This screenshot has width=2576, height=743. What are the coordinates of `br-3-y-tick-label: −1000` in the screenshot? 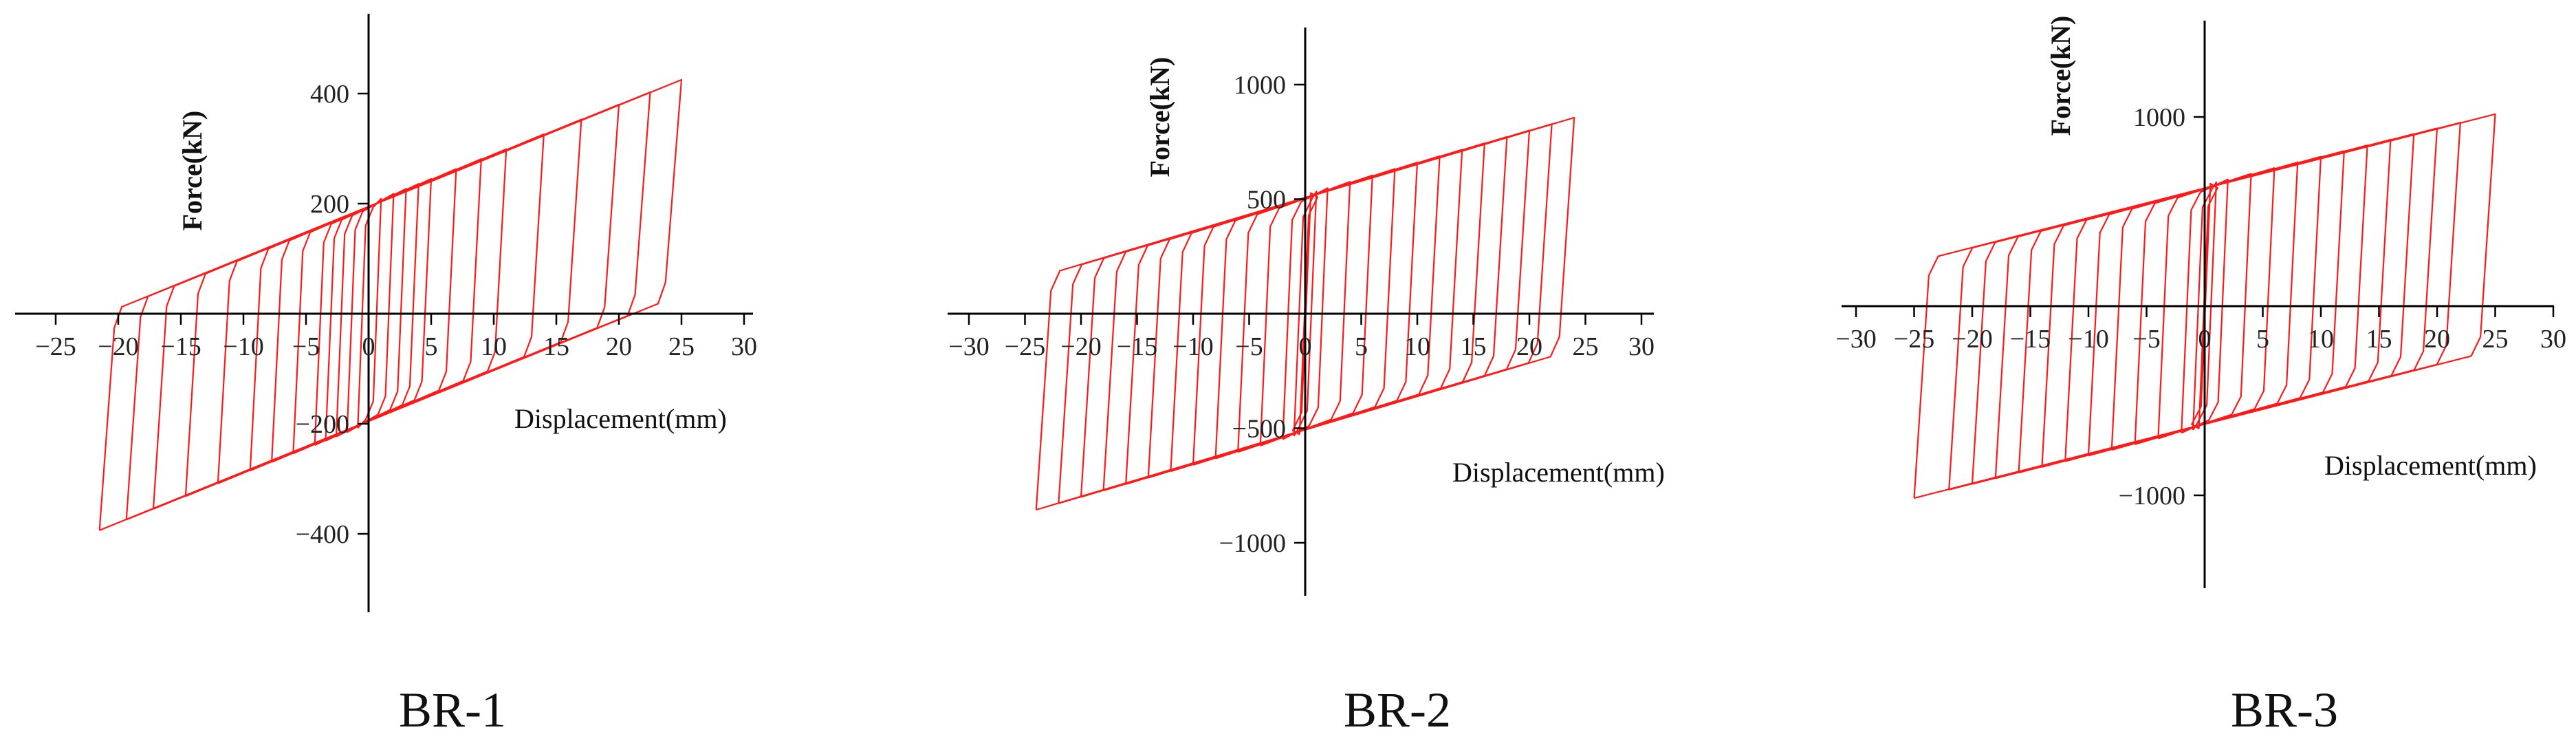 It's located at (2152, 496).